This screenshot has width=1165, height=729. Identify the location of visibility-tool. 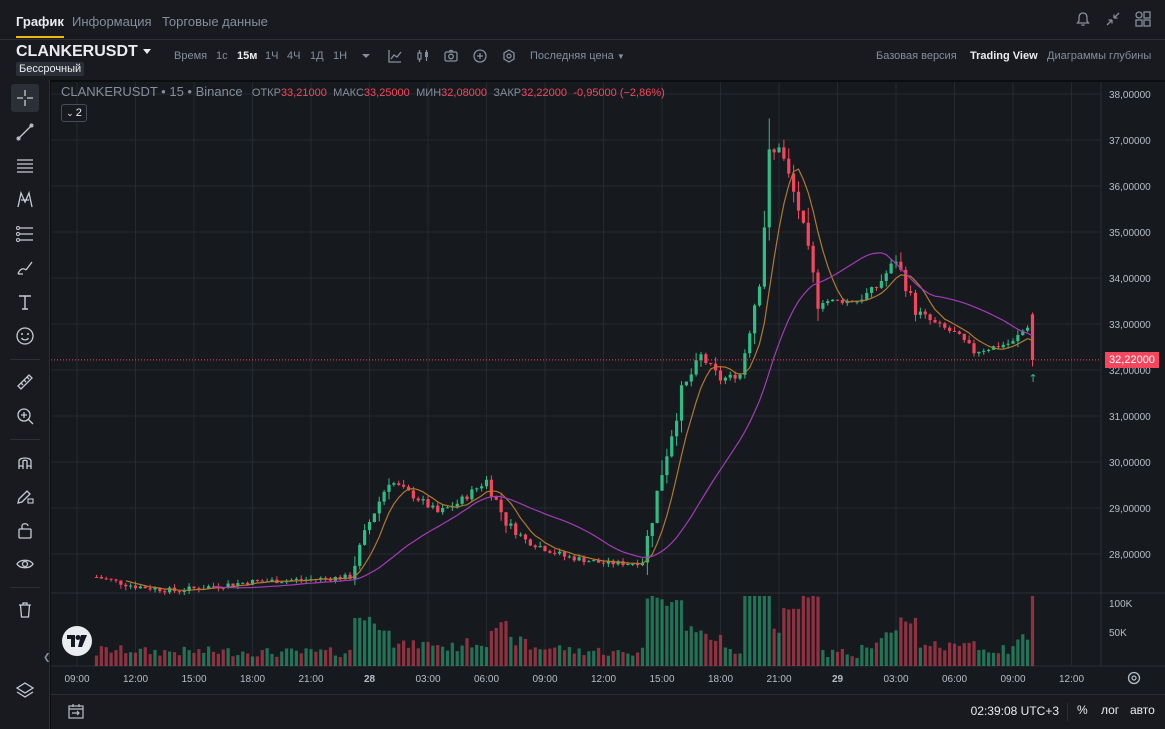
(25, 564).